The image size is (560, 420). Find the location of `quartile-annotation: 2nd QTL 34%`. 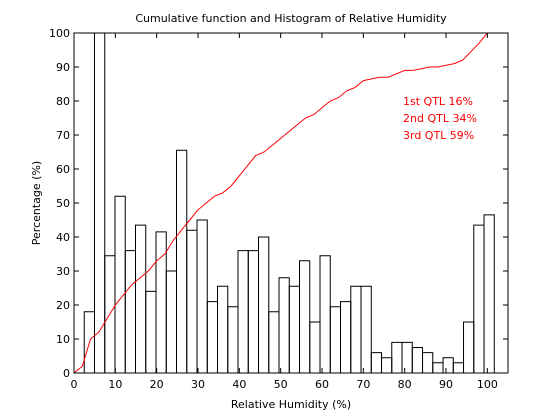

quartile-annotation: 2nd QTL 34% is located at coordinates (440, 118).